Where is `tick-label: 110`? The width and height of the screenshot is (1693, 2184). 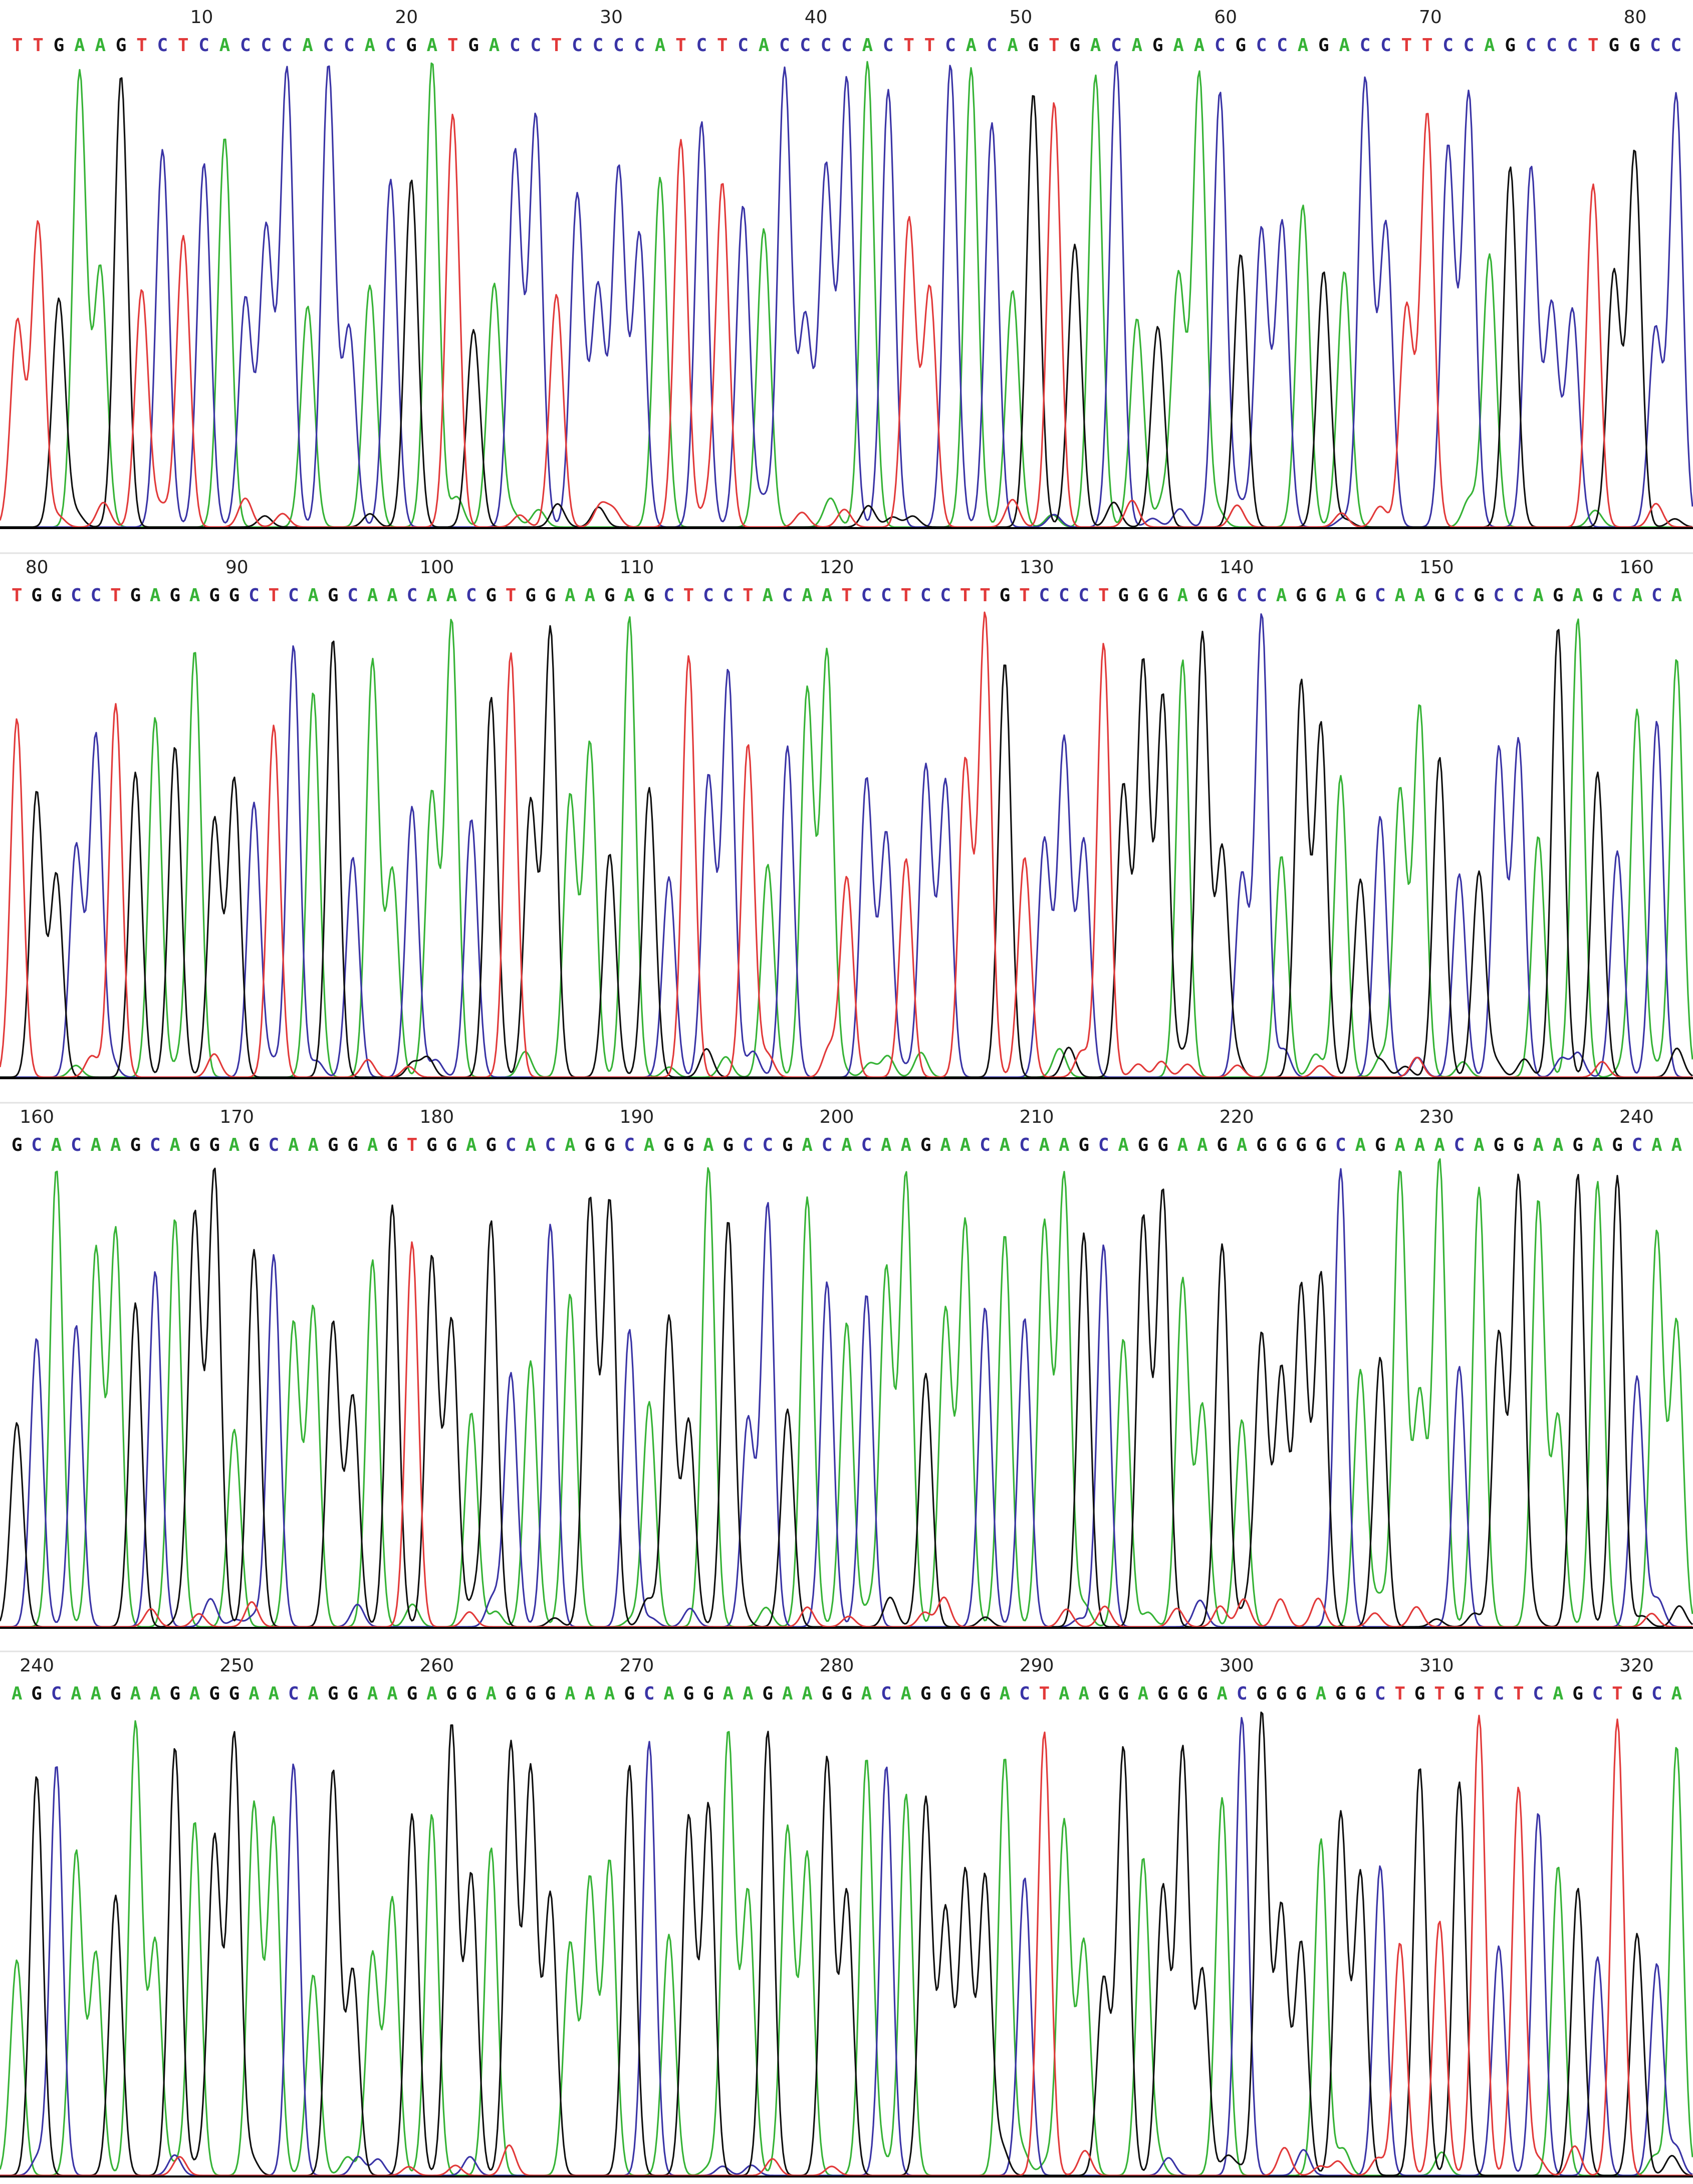 tick-label: 110 is located at coordinates (637, 567).